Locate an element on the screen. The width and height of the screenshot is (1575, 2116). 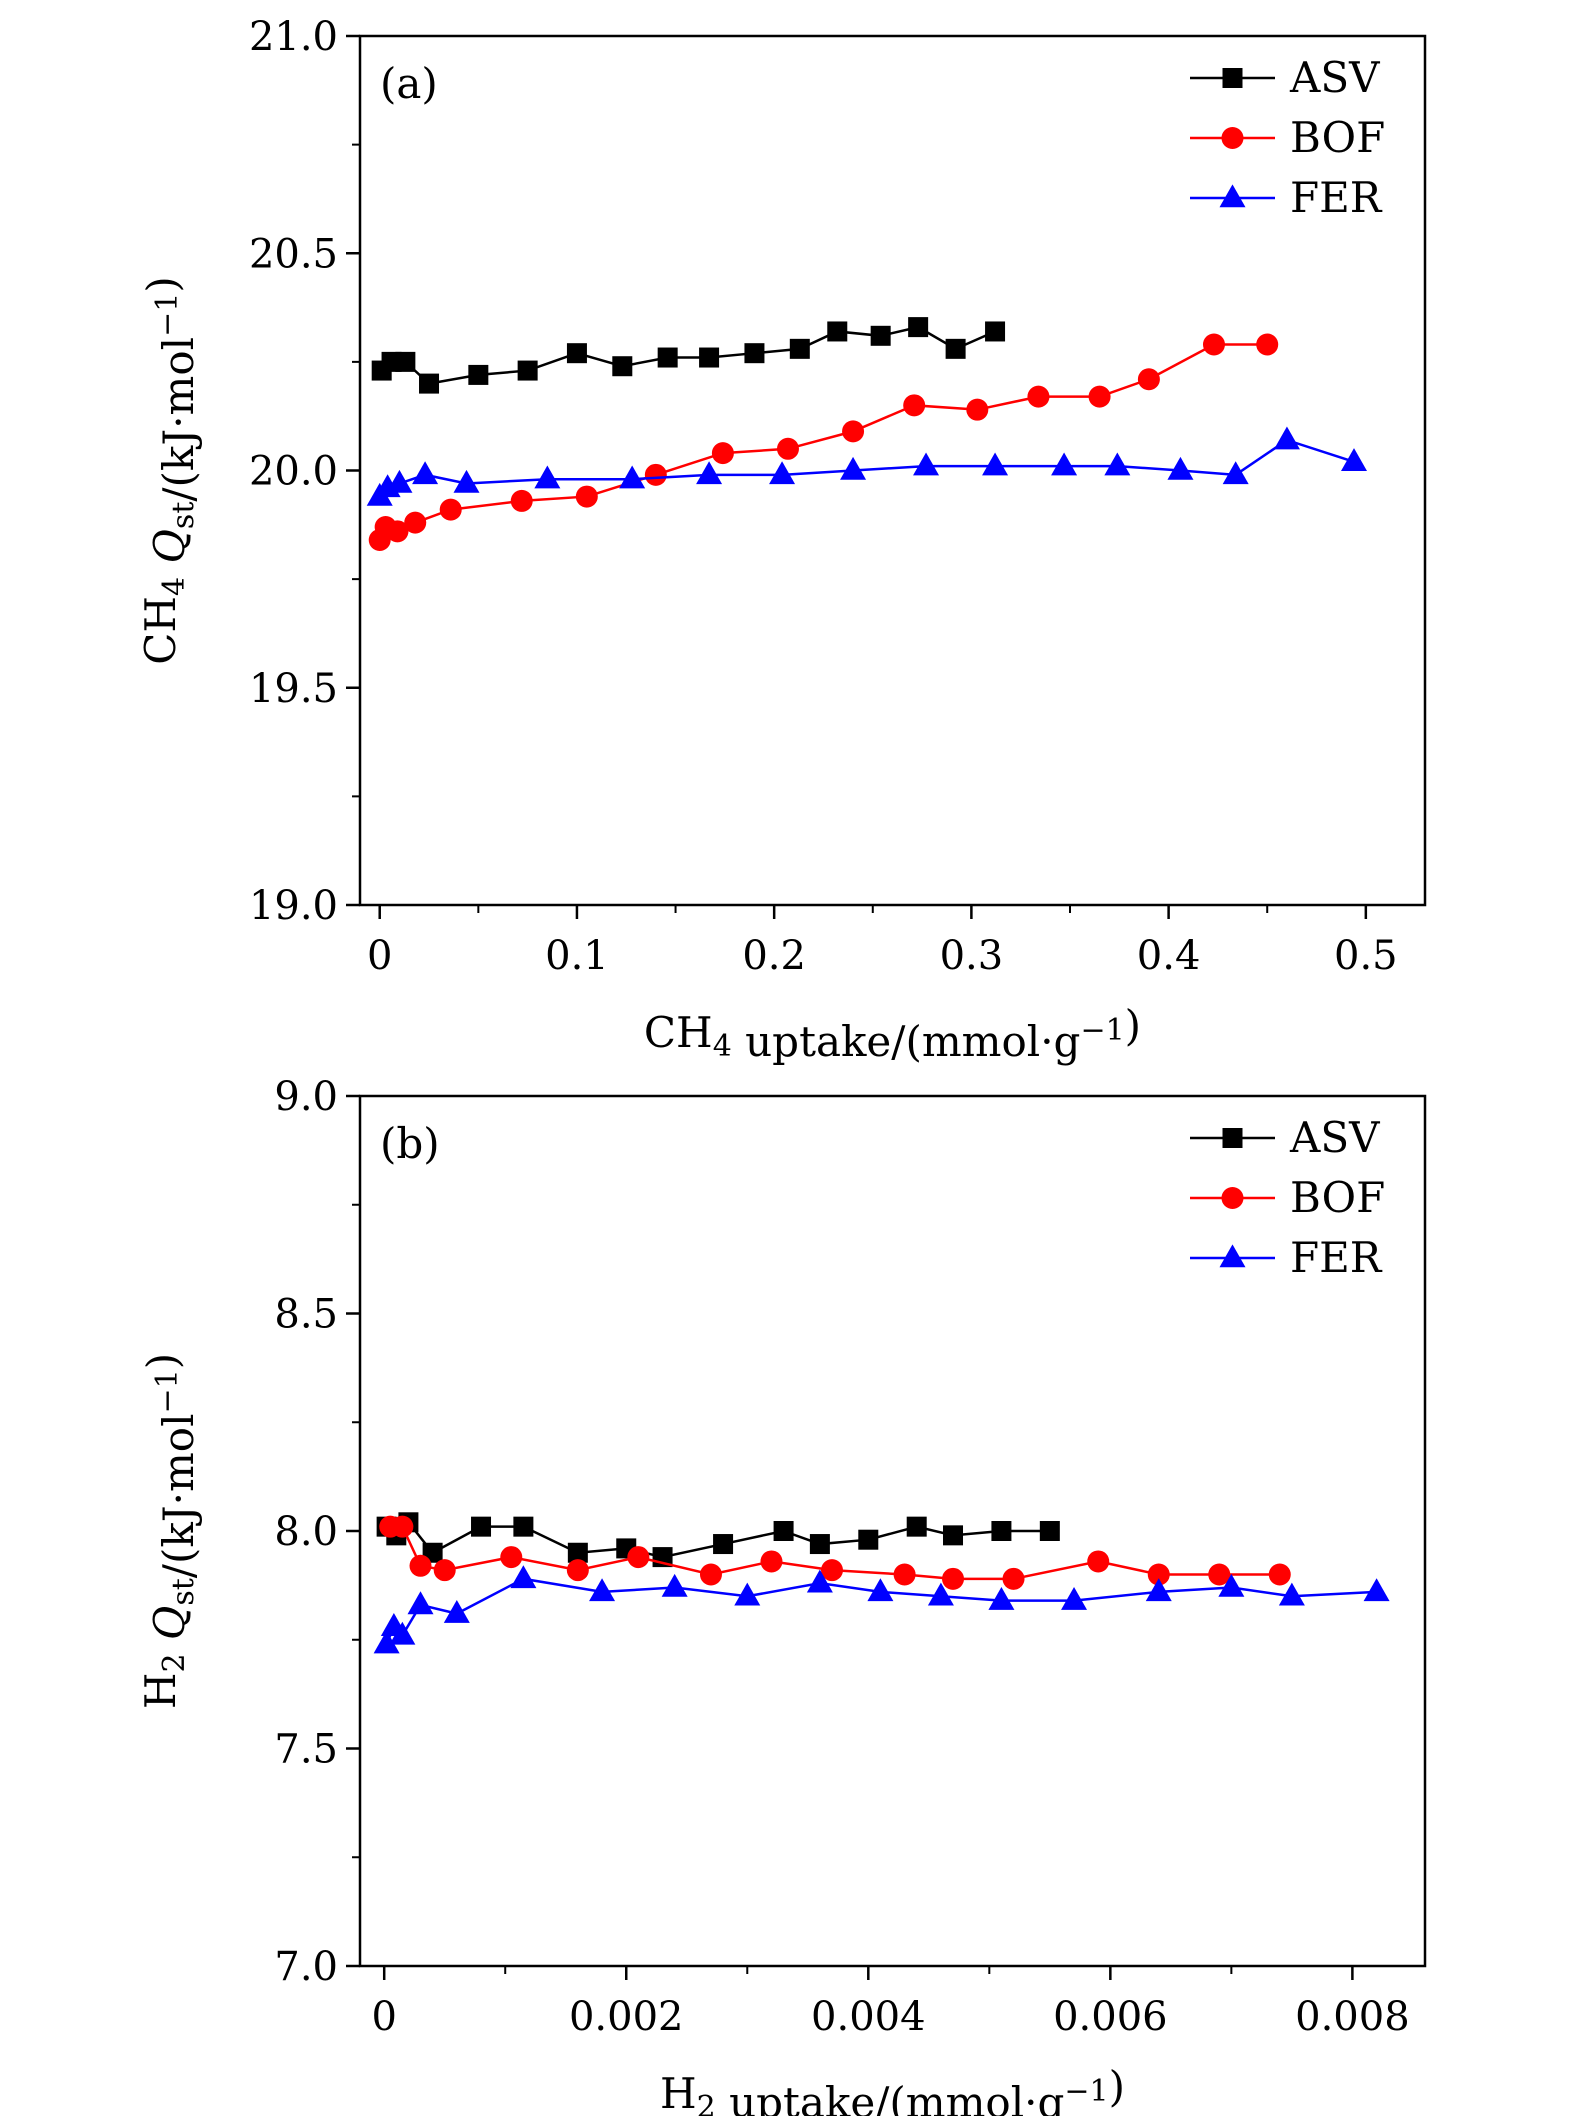
label-chem-subscript: 2 is located at coordinates (174, 1662).